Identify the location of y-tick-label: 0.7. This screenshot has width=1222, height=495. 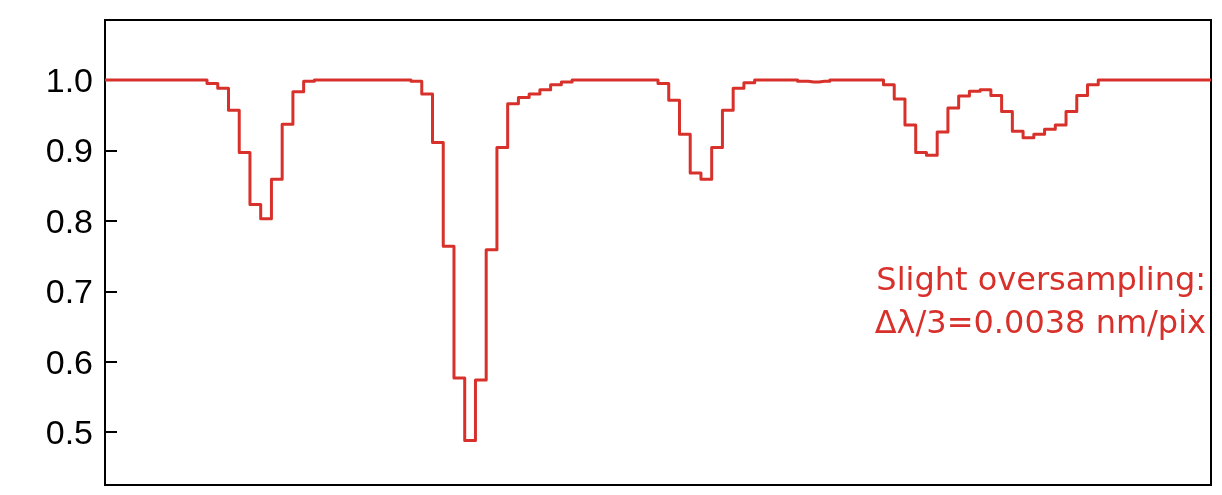
(69, 291).